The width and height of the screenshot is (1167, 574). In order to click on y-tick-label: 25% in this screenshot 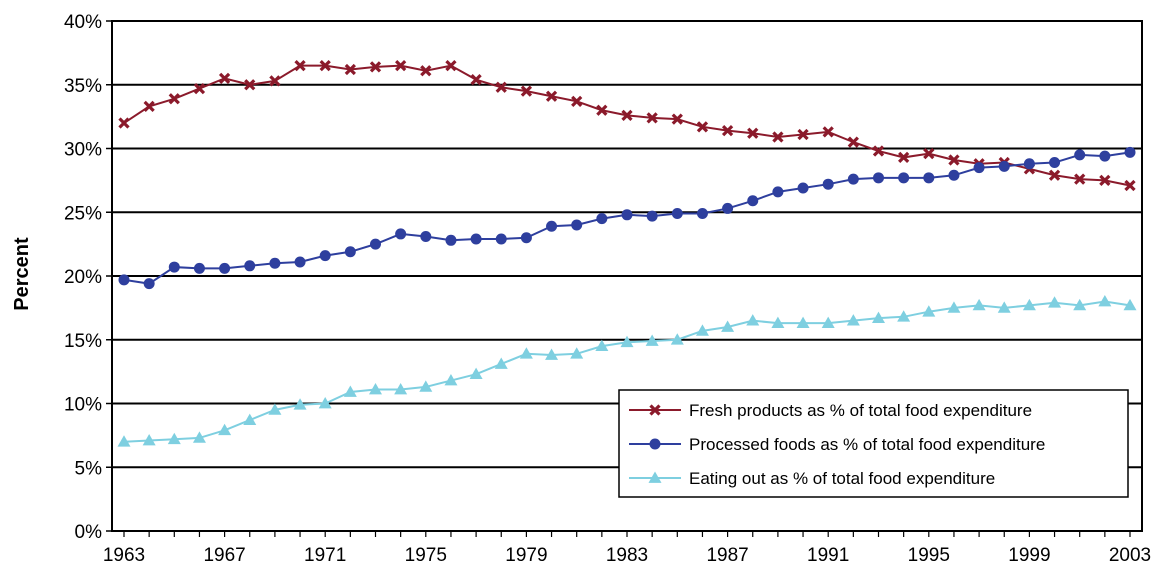, I will do `click(83, 213)`.